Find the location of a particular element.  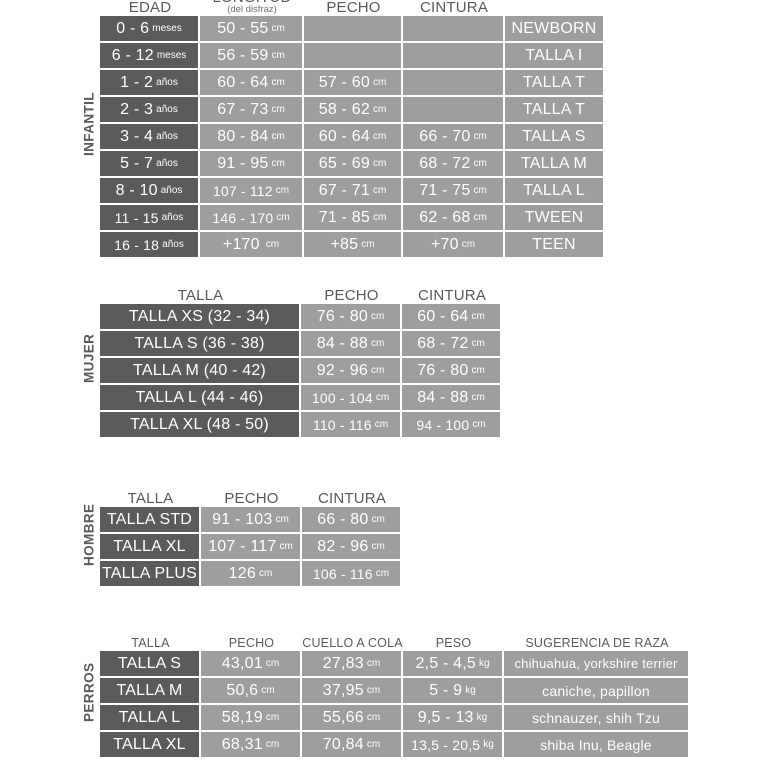

cell-cintura: 82 - 96 cm is located at coordinates (351, 546).